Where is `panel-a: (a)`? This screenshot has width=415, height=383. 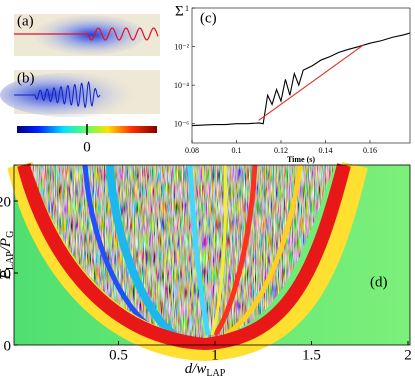 panel-a: (a) is located at coordinates (87, 34).